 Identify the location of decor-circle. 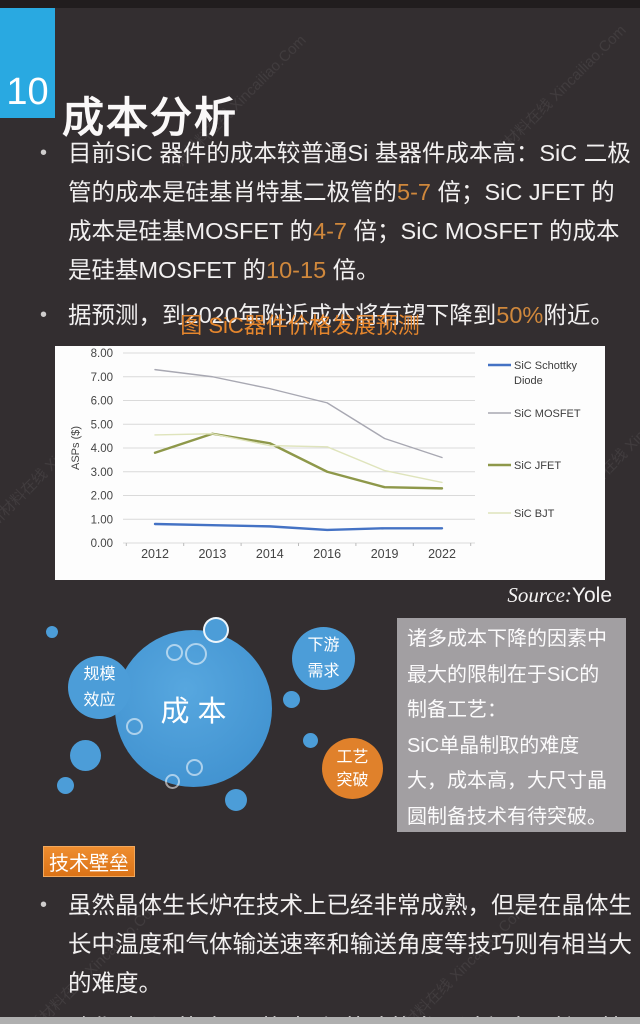
(216, 630).